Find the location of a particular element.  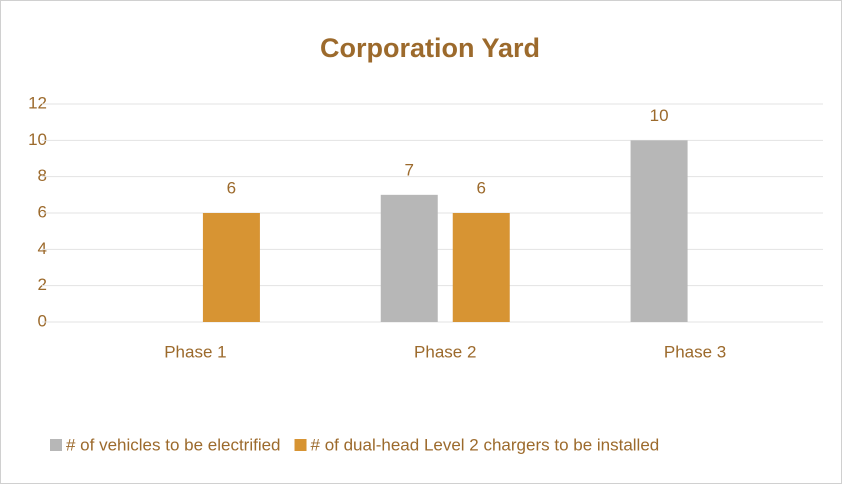

x-tick-label: Phase 1 is located at coordinates (195, 351).